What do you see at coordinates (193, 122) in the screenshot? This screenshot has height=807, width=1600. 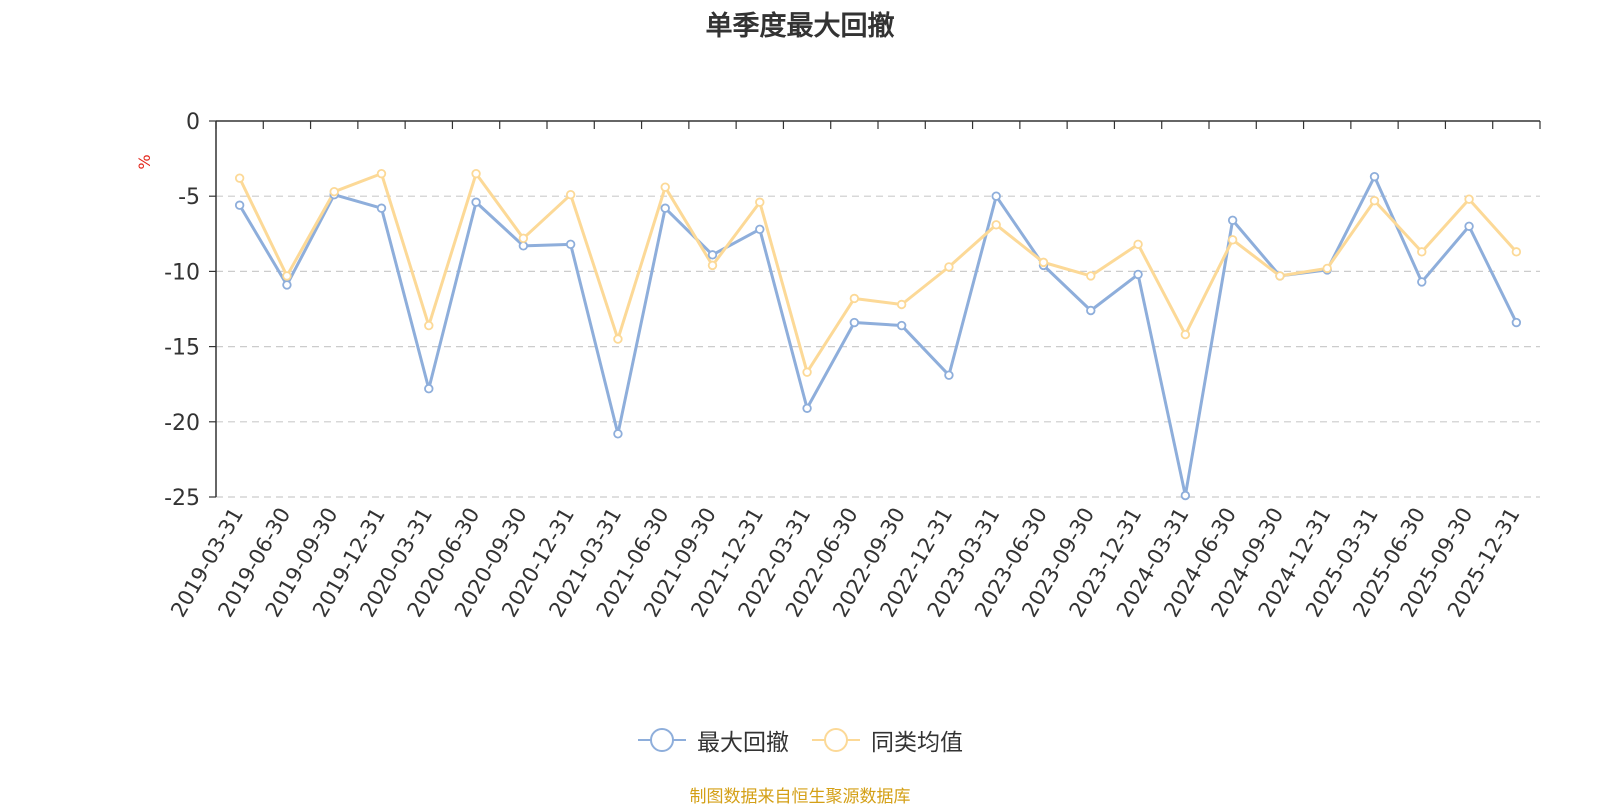 I see `y-tick-label-0: 0` at bounding box center [193, 122].